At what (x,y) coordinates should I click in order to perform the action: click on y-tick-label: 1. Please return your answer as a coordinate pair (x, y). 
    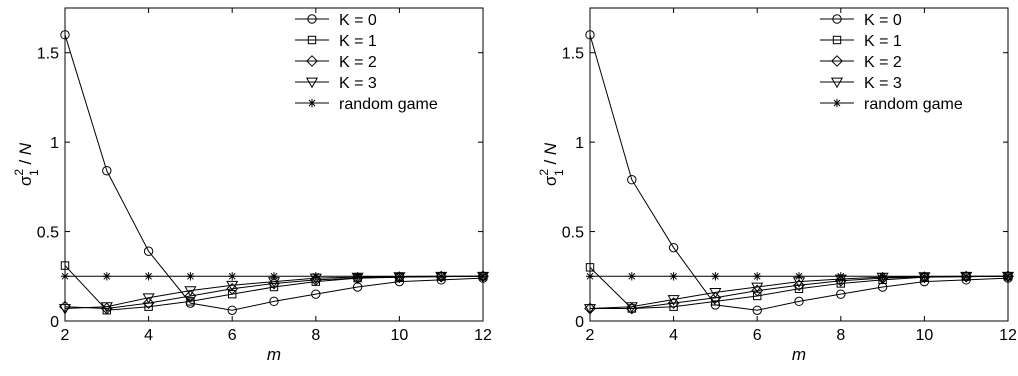
    Looking at the image, I should click on (579, 143).